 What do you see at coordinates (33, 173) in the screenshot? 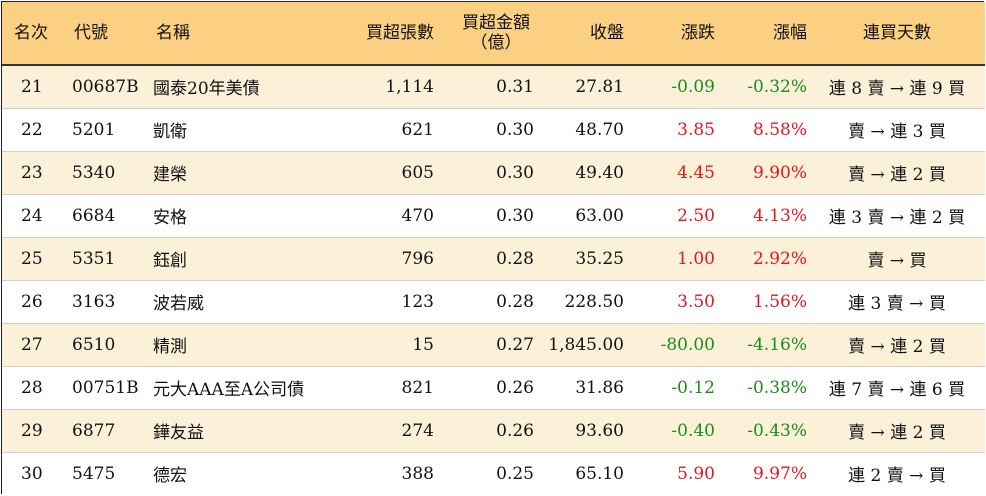
I see `cell-rank: 23` at bounding box center [33, 173].